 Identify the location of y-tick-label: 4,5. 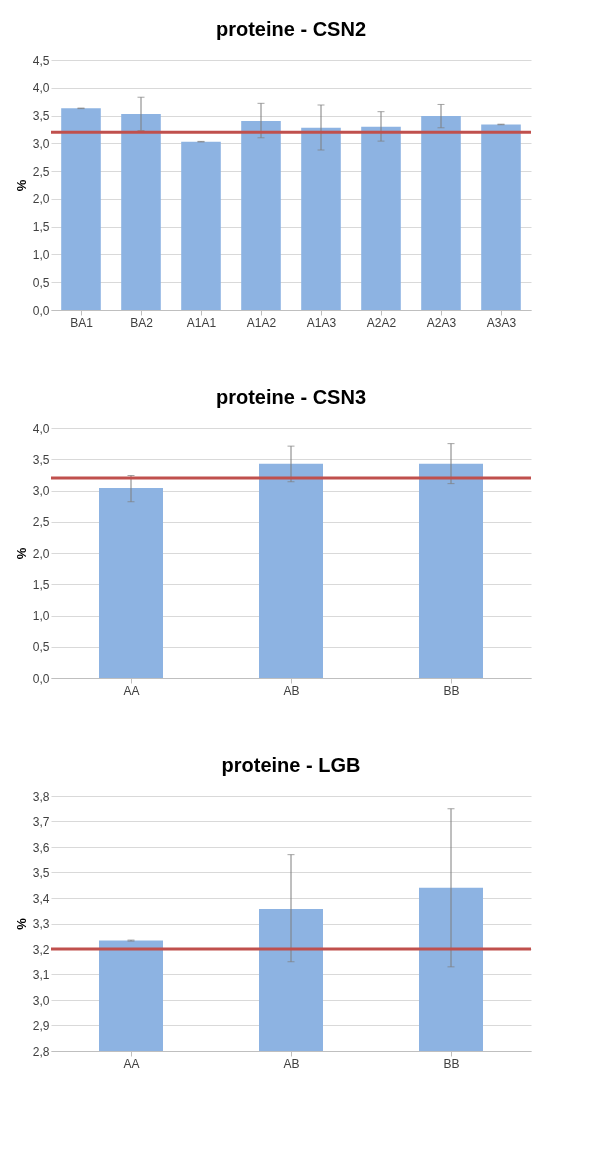
(41, 60).